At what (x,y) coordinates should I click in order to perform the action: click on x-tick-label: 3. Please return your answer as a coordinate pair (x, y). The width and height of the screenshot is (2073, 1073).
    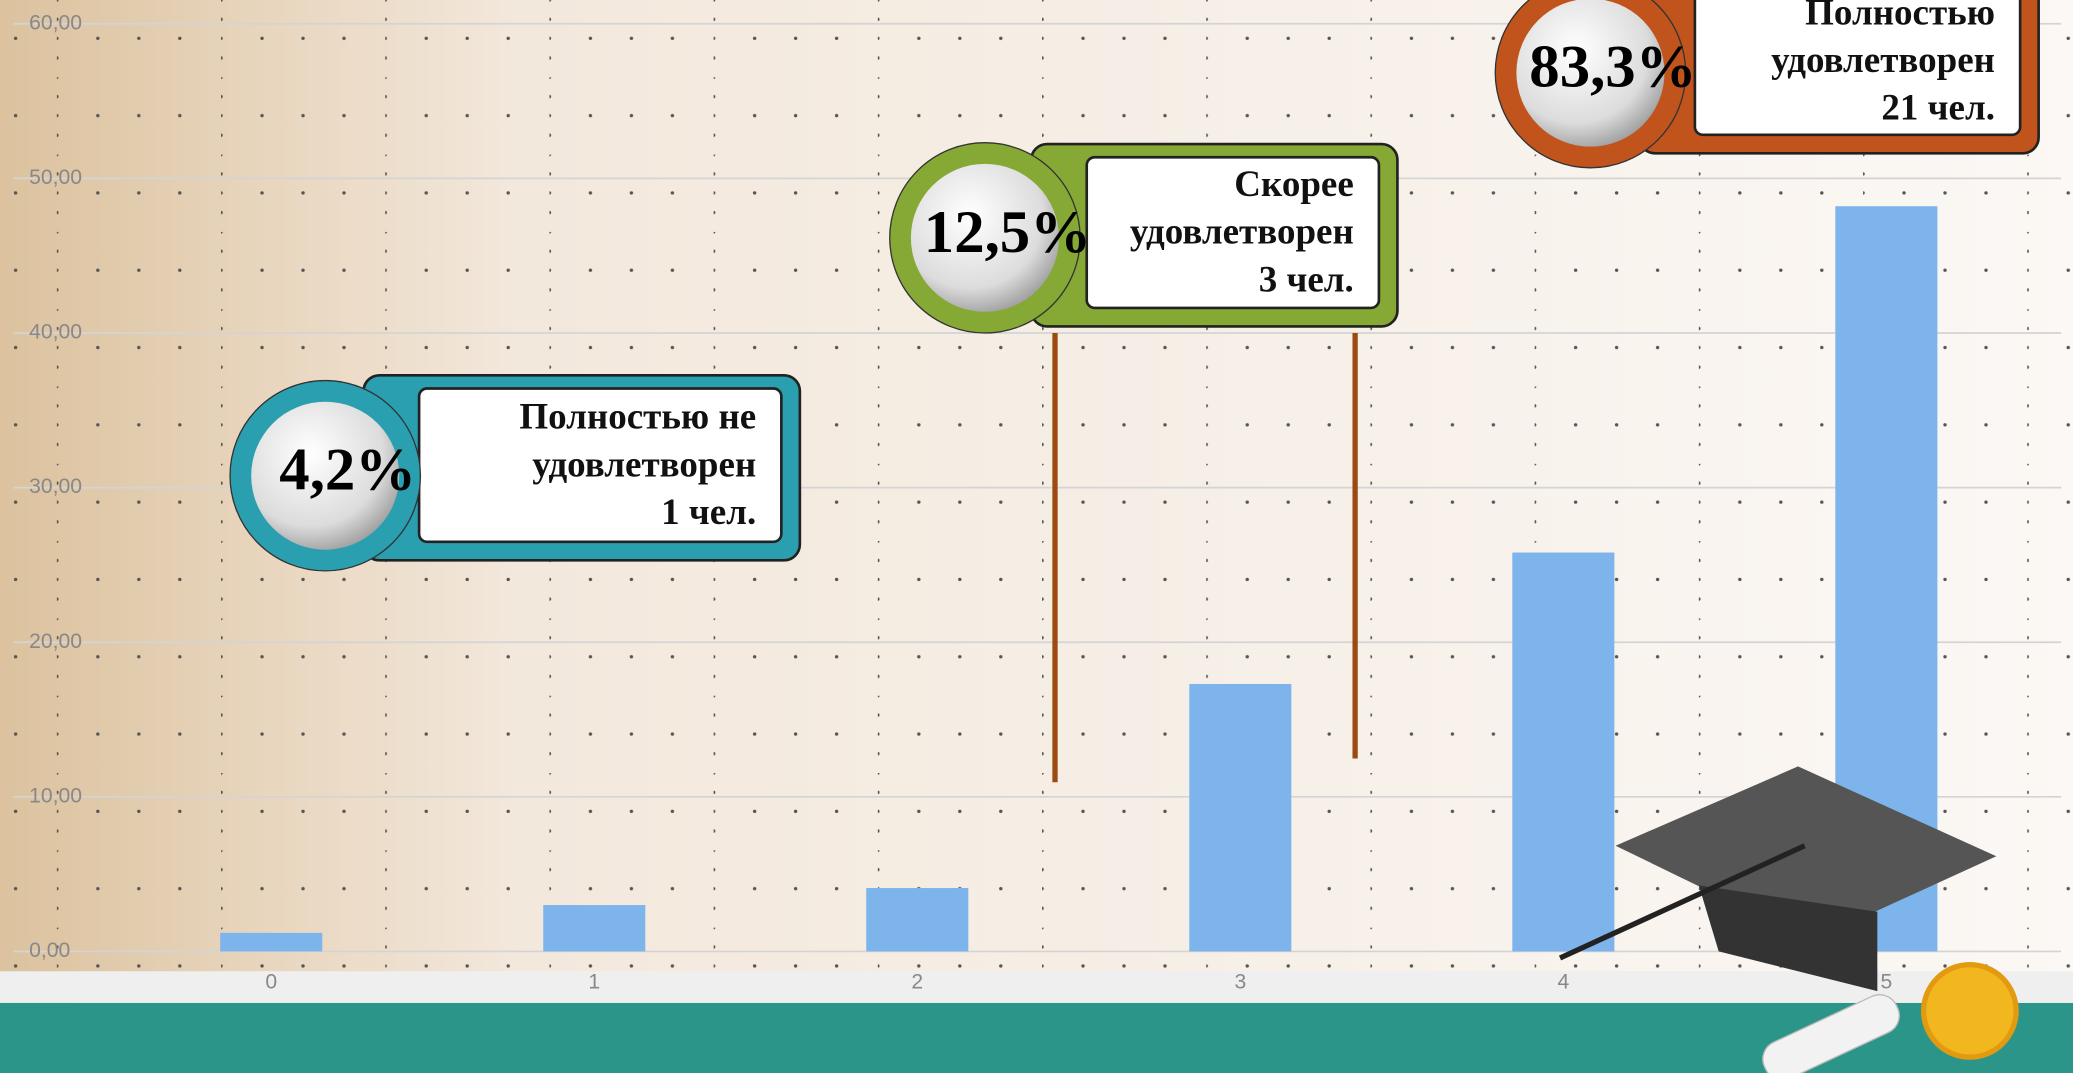
    Looking at the image, I should click on (1240, 982).